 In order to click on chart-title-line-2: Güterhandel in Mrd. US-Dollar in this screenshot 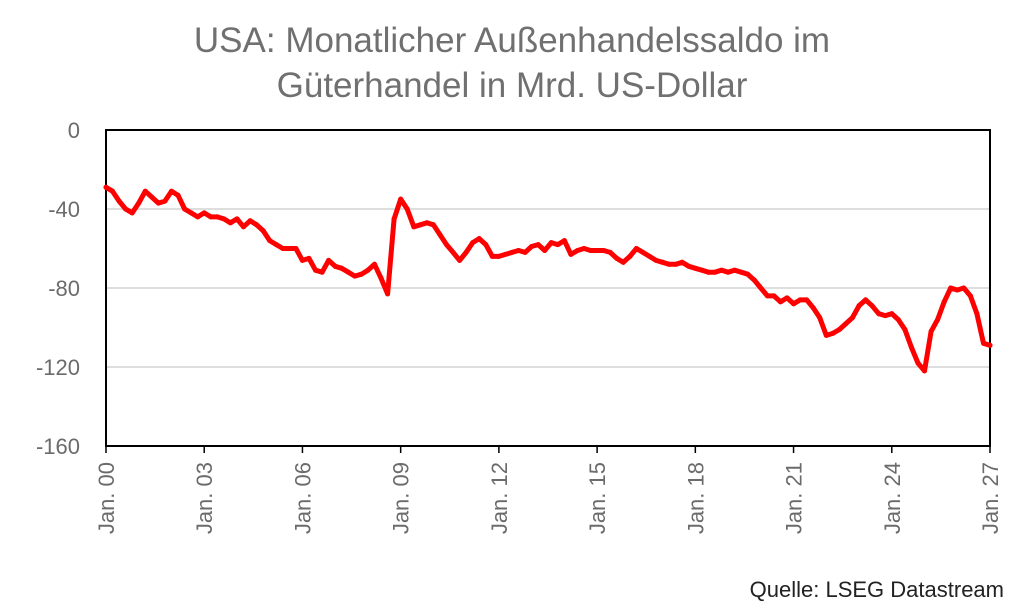, I will do `click(512, 85)`.